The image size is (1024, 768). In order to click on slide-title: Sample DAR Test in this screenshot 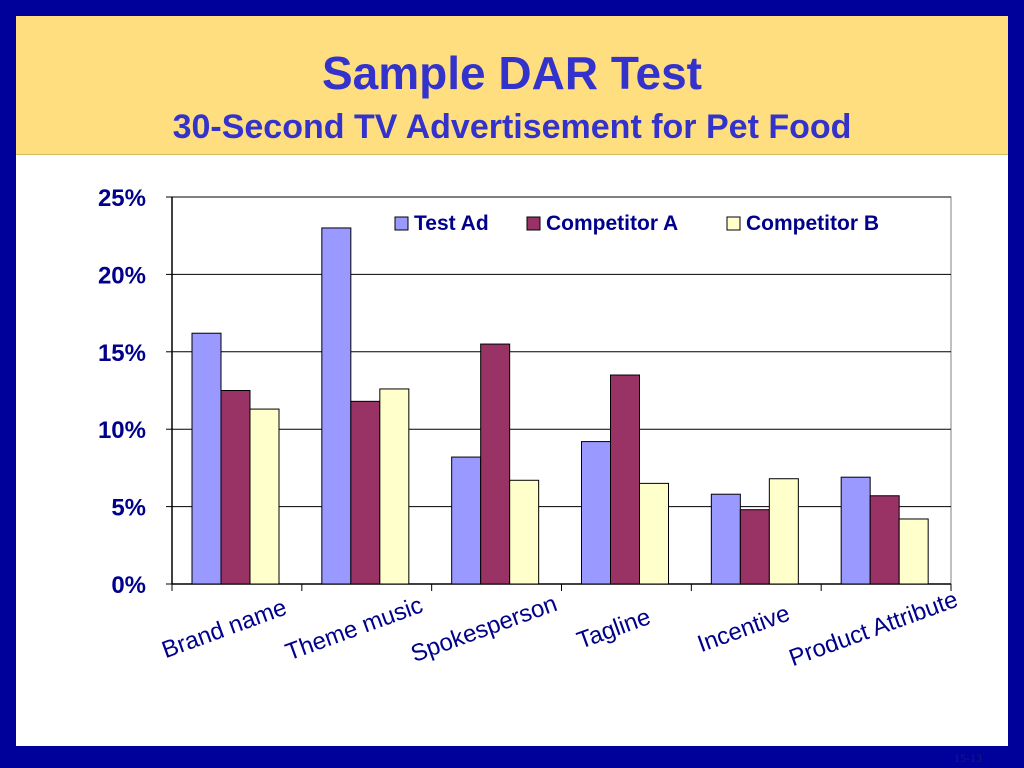, I will do `click(512, 73)`.